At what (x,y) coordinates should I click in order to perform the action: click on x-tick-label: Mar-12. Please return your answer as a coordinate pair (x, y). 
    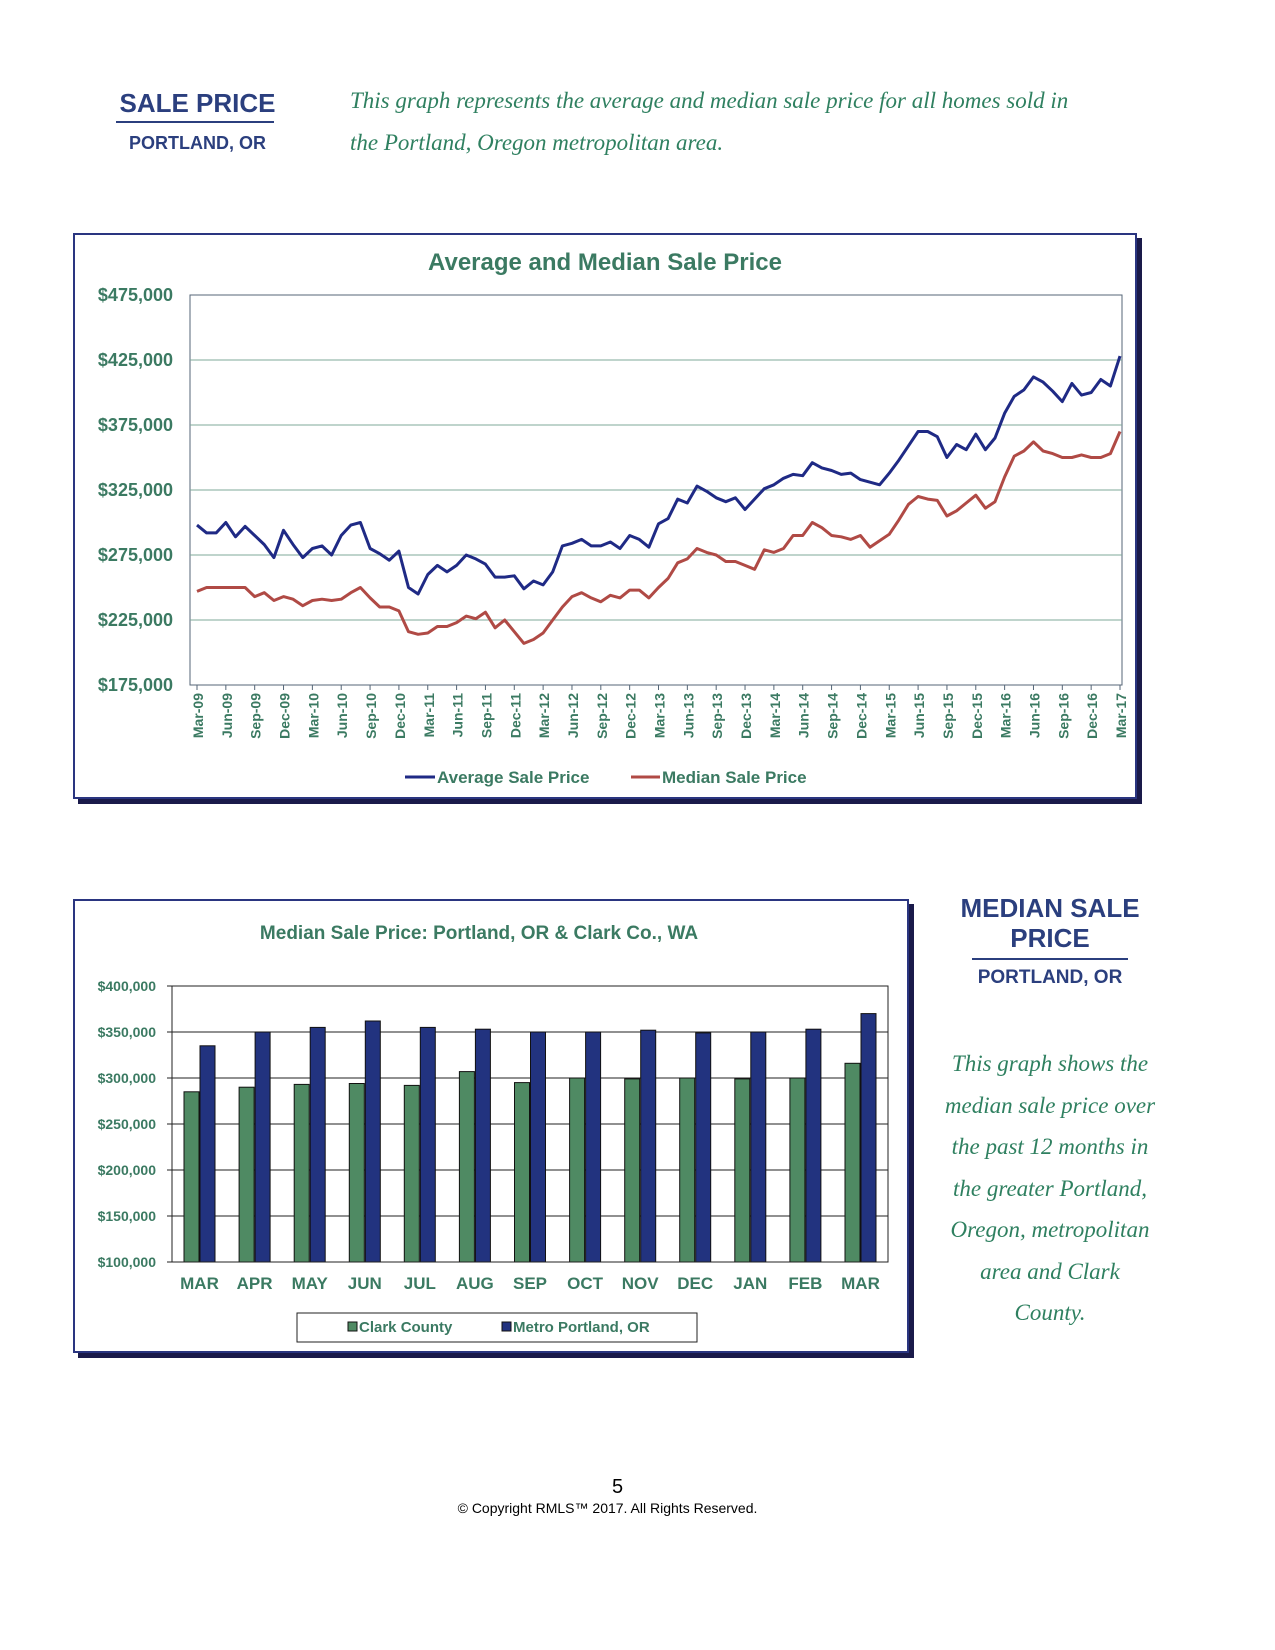
    Looking at the image, I should click on (544, 715).